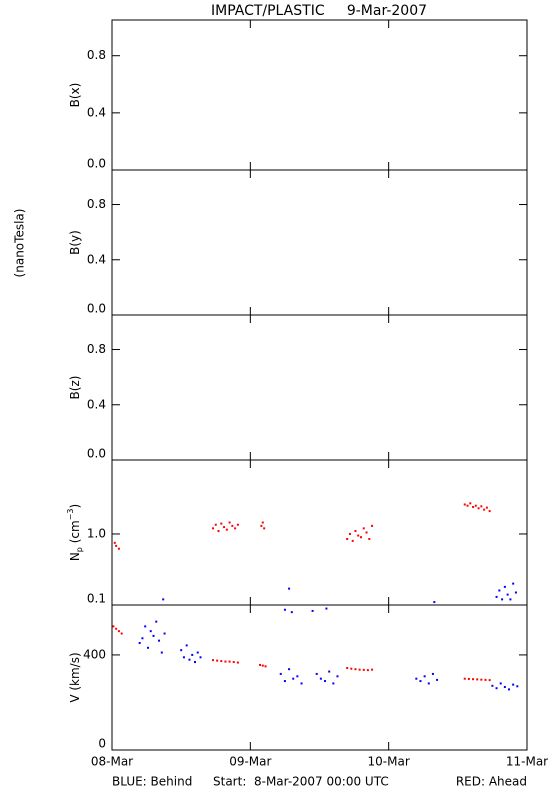 This screenshot has height=800, width=550. I want to click on y-axis-label-part: ), so click(75, 506).